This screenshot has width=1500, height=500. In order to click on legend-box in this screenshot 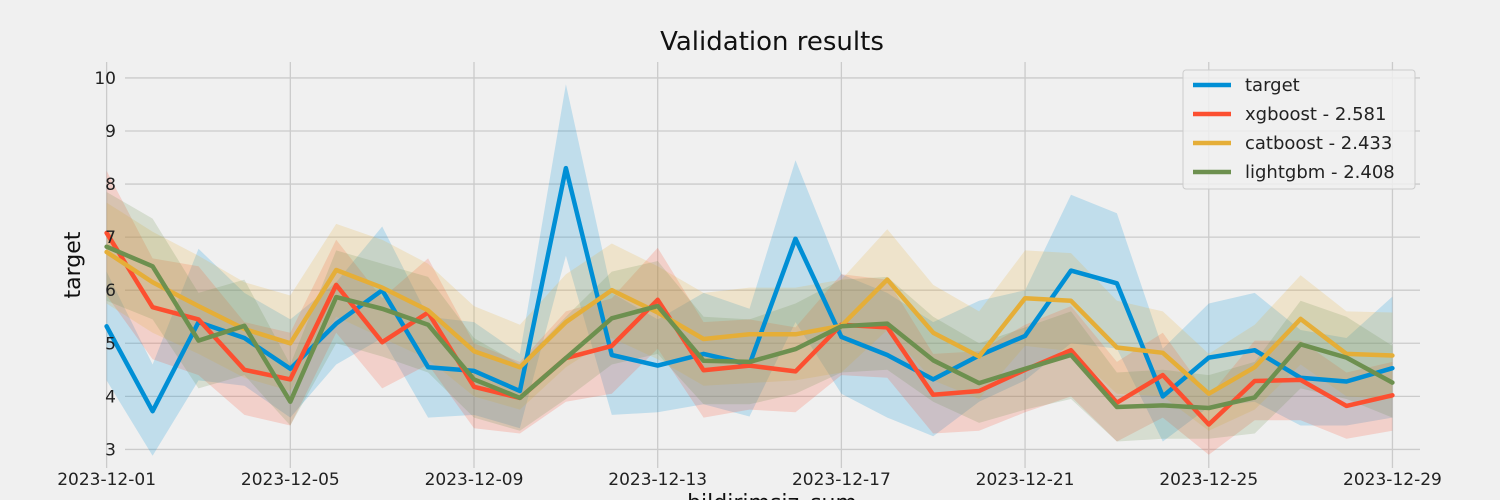, I will do `click(1299, 129)`.